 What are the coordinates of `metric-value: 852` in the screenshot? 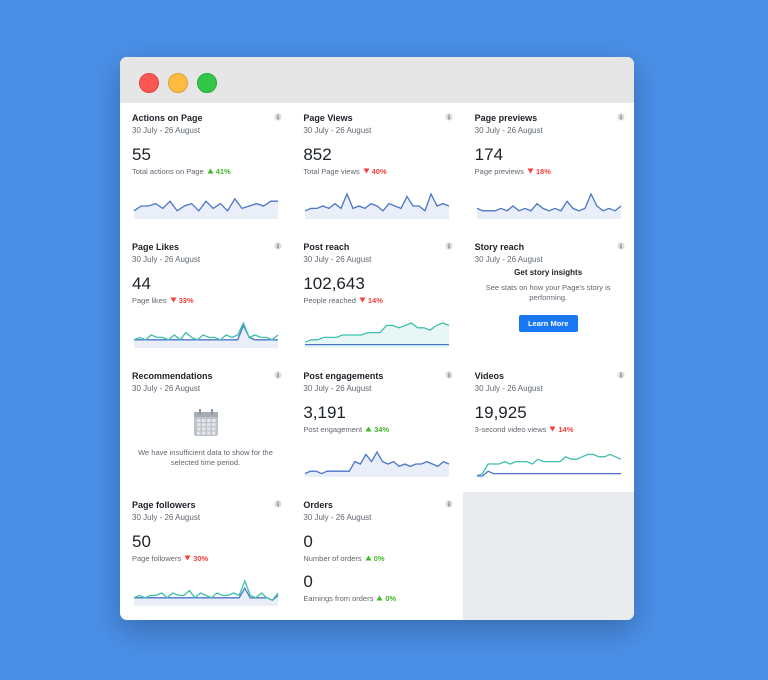 It's located at (317, 154).